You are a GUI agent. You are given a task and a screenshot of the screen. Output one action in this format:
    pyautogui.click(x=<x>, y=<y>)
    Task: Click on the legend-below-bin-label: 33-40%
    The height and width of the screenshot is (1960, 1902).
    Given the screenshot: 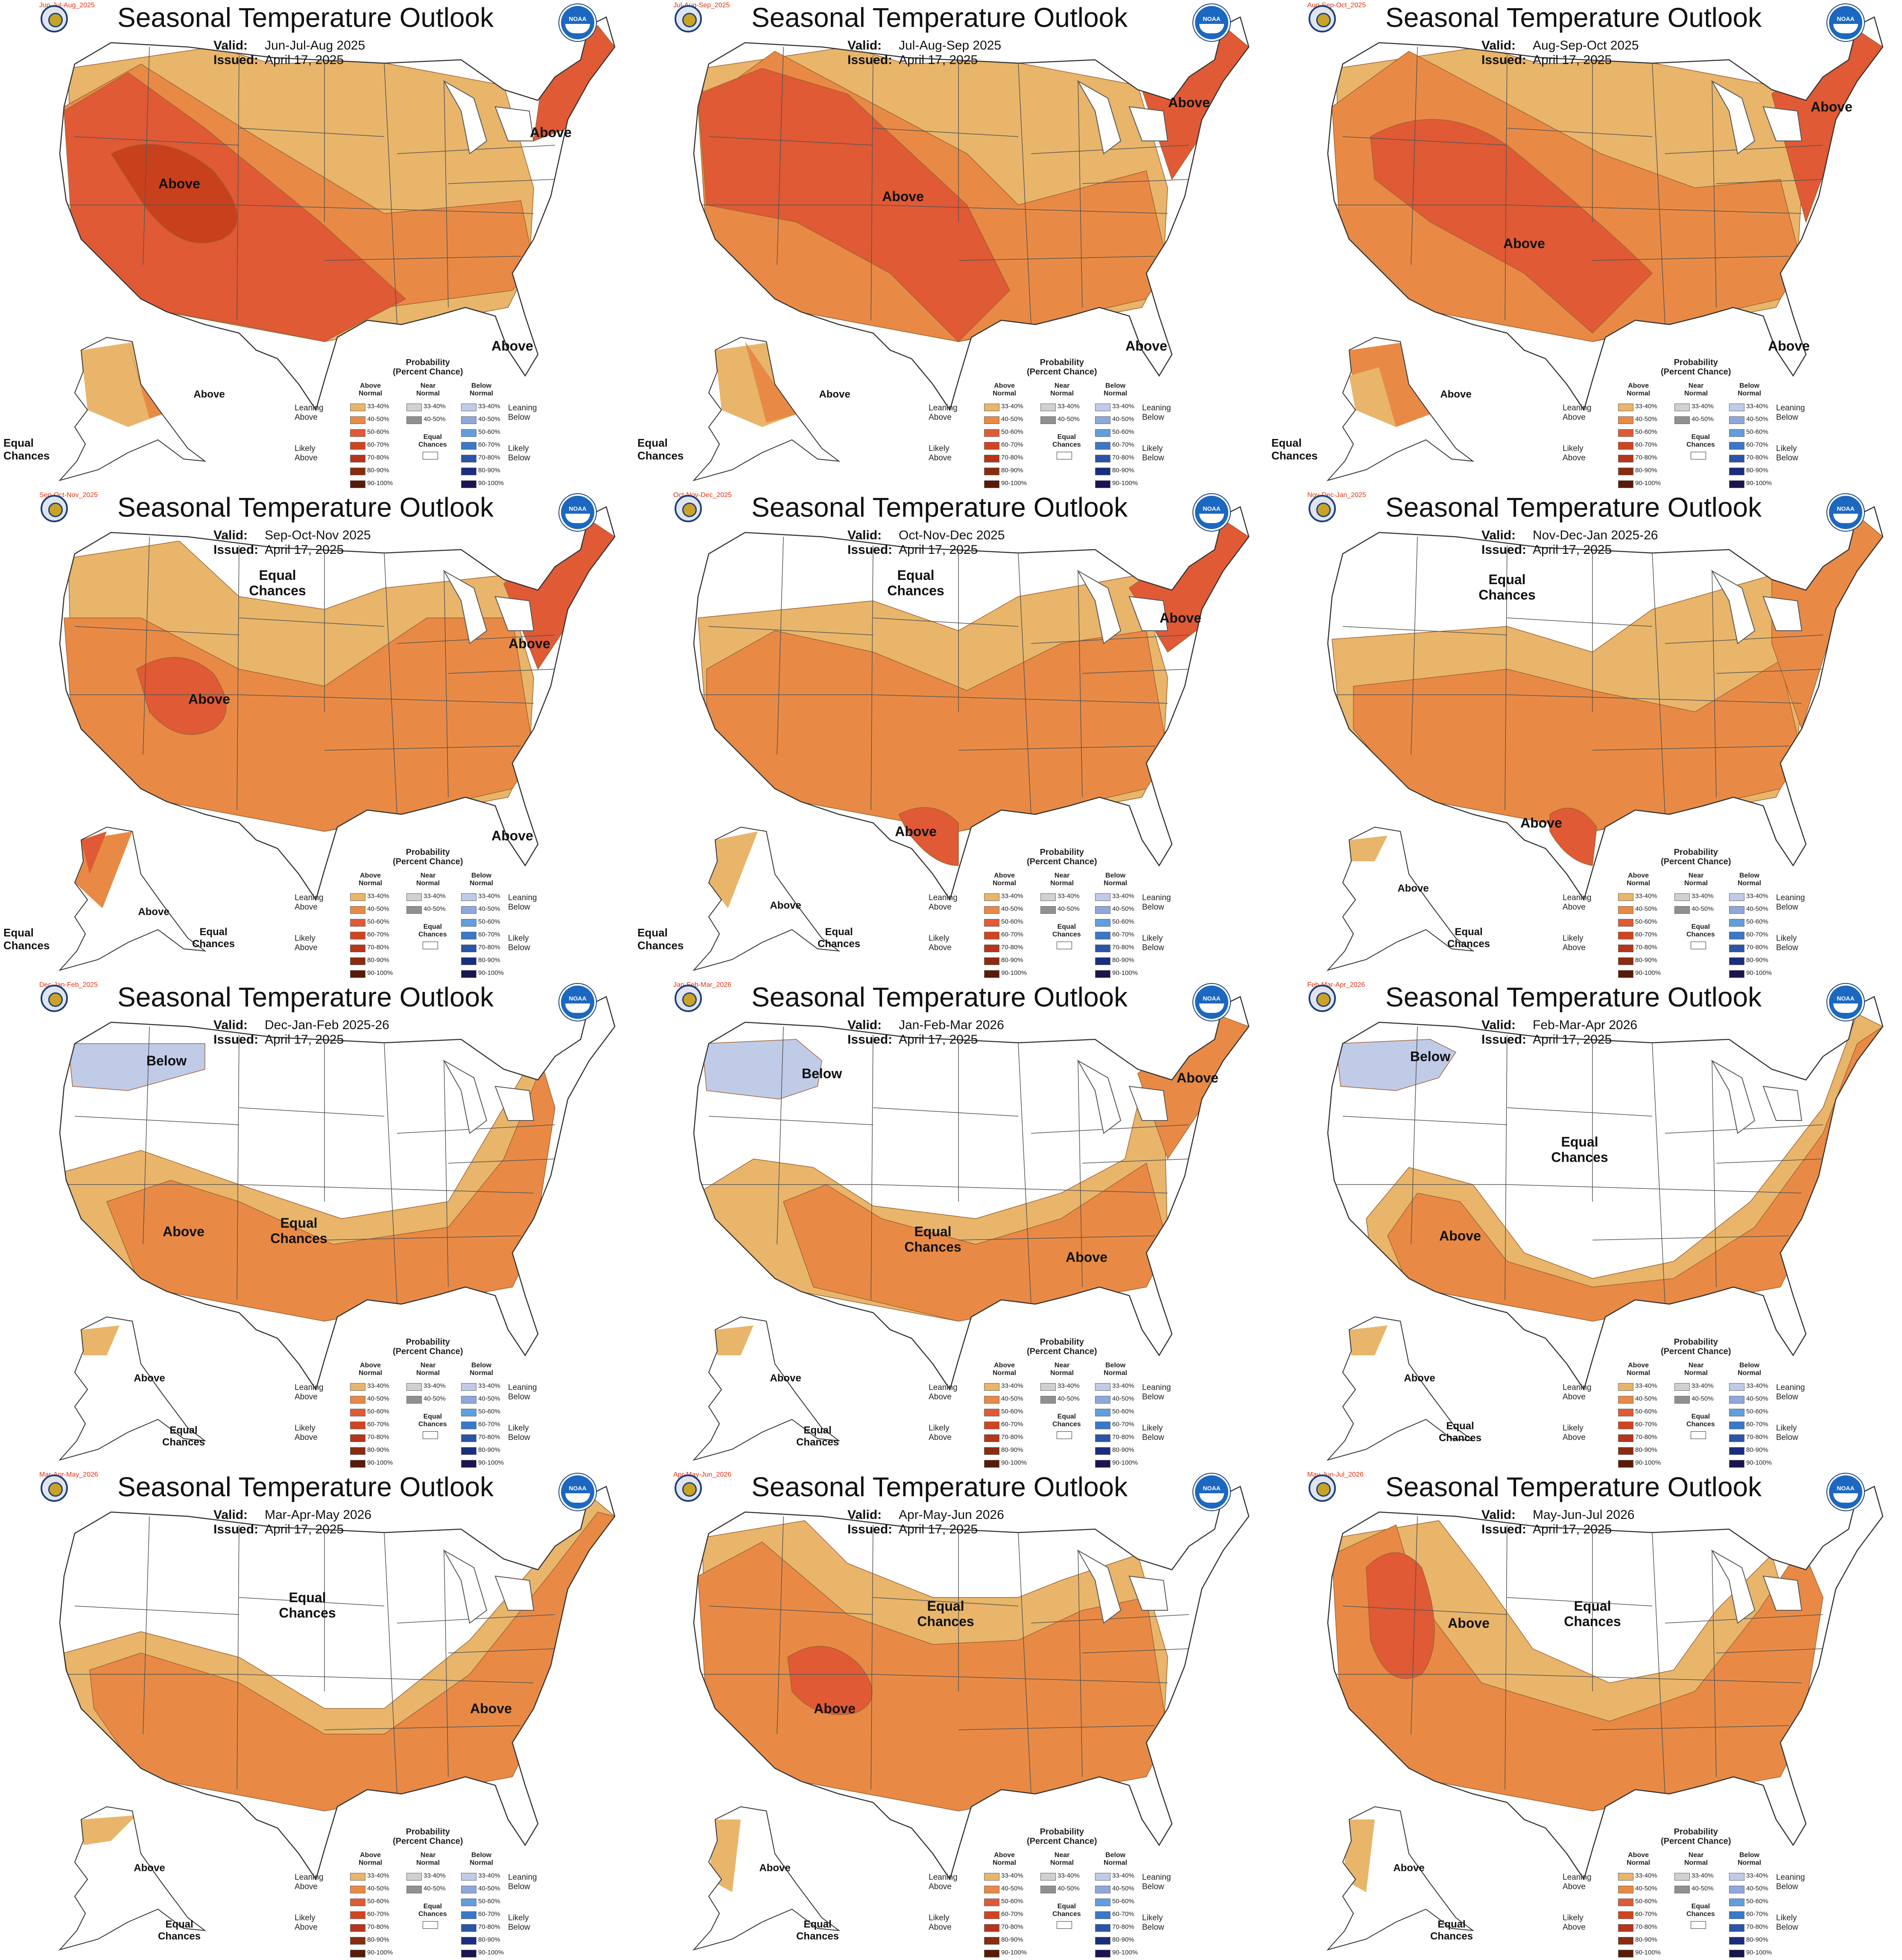 What is the action you would take?
    pyautogui.click(x=489, y=406)
    